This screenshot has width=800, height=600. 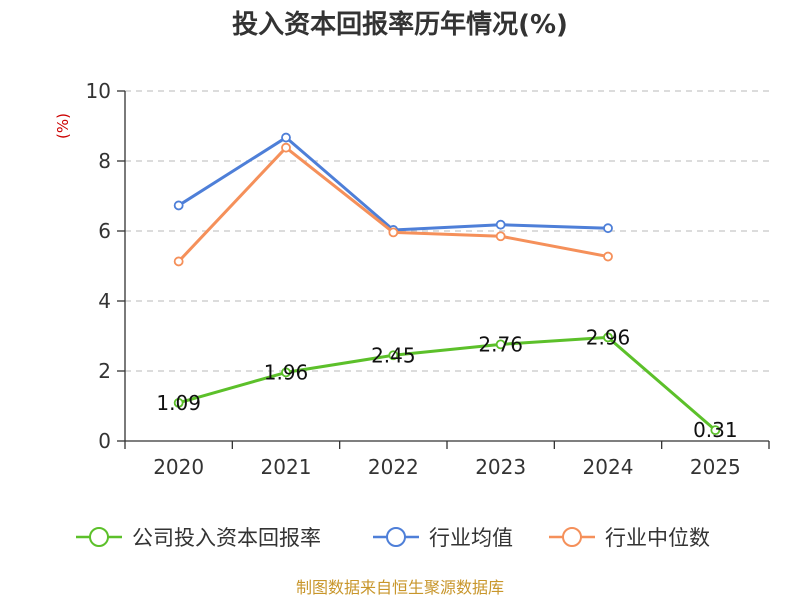 I want to click on legend-label: 公司投入资本回报率, so click(x=226, y=538).